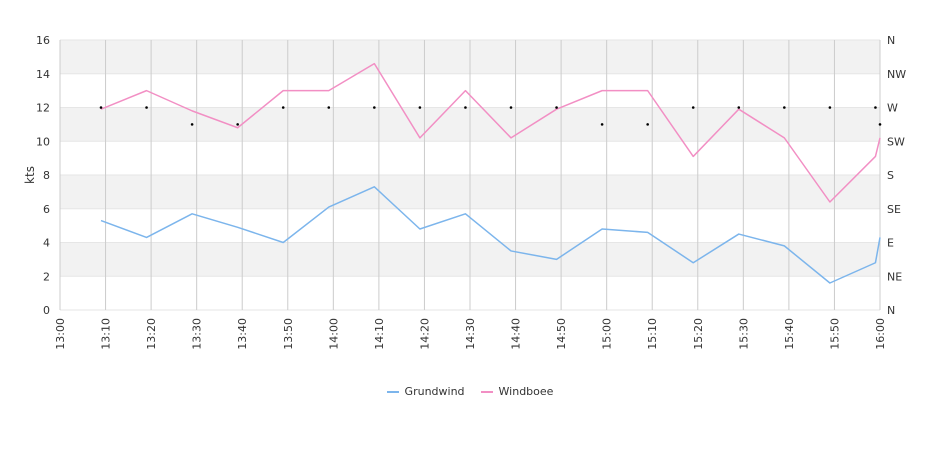  I want to click on x-tick-label: 13:20, so click(151, 334).